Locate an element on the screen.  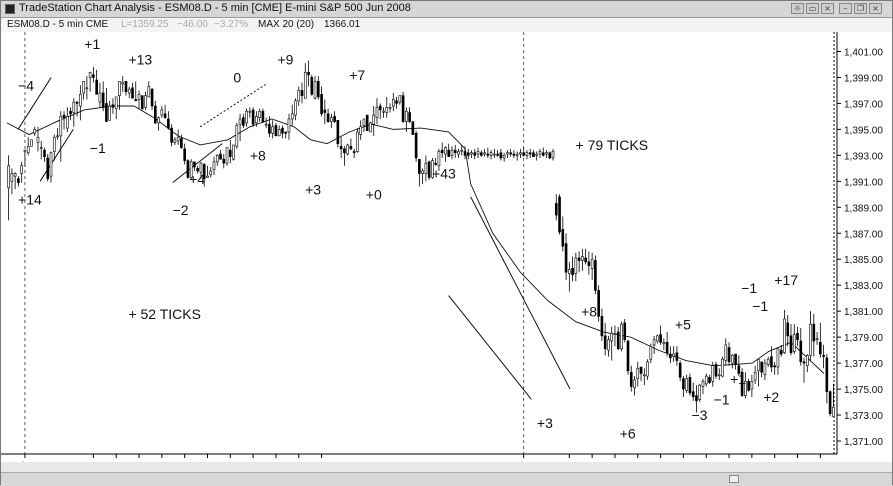
x-tick-label: 10:30 is located at coordinates (706, 461).